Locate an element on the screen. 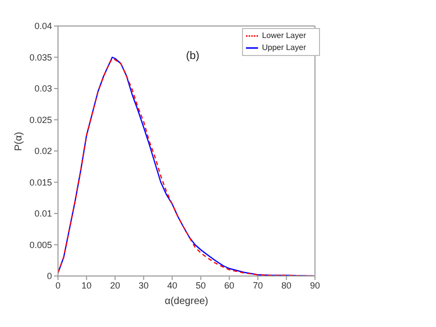 This screenshot has height=327, width=436. x-axis-title: α(degree) is located at coordinates (186, 301).